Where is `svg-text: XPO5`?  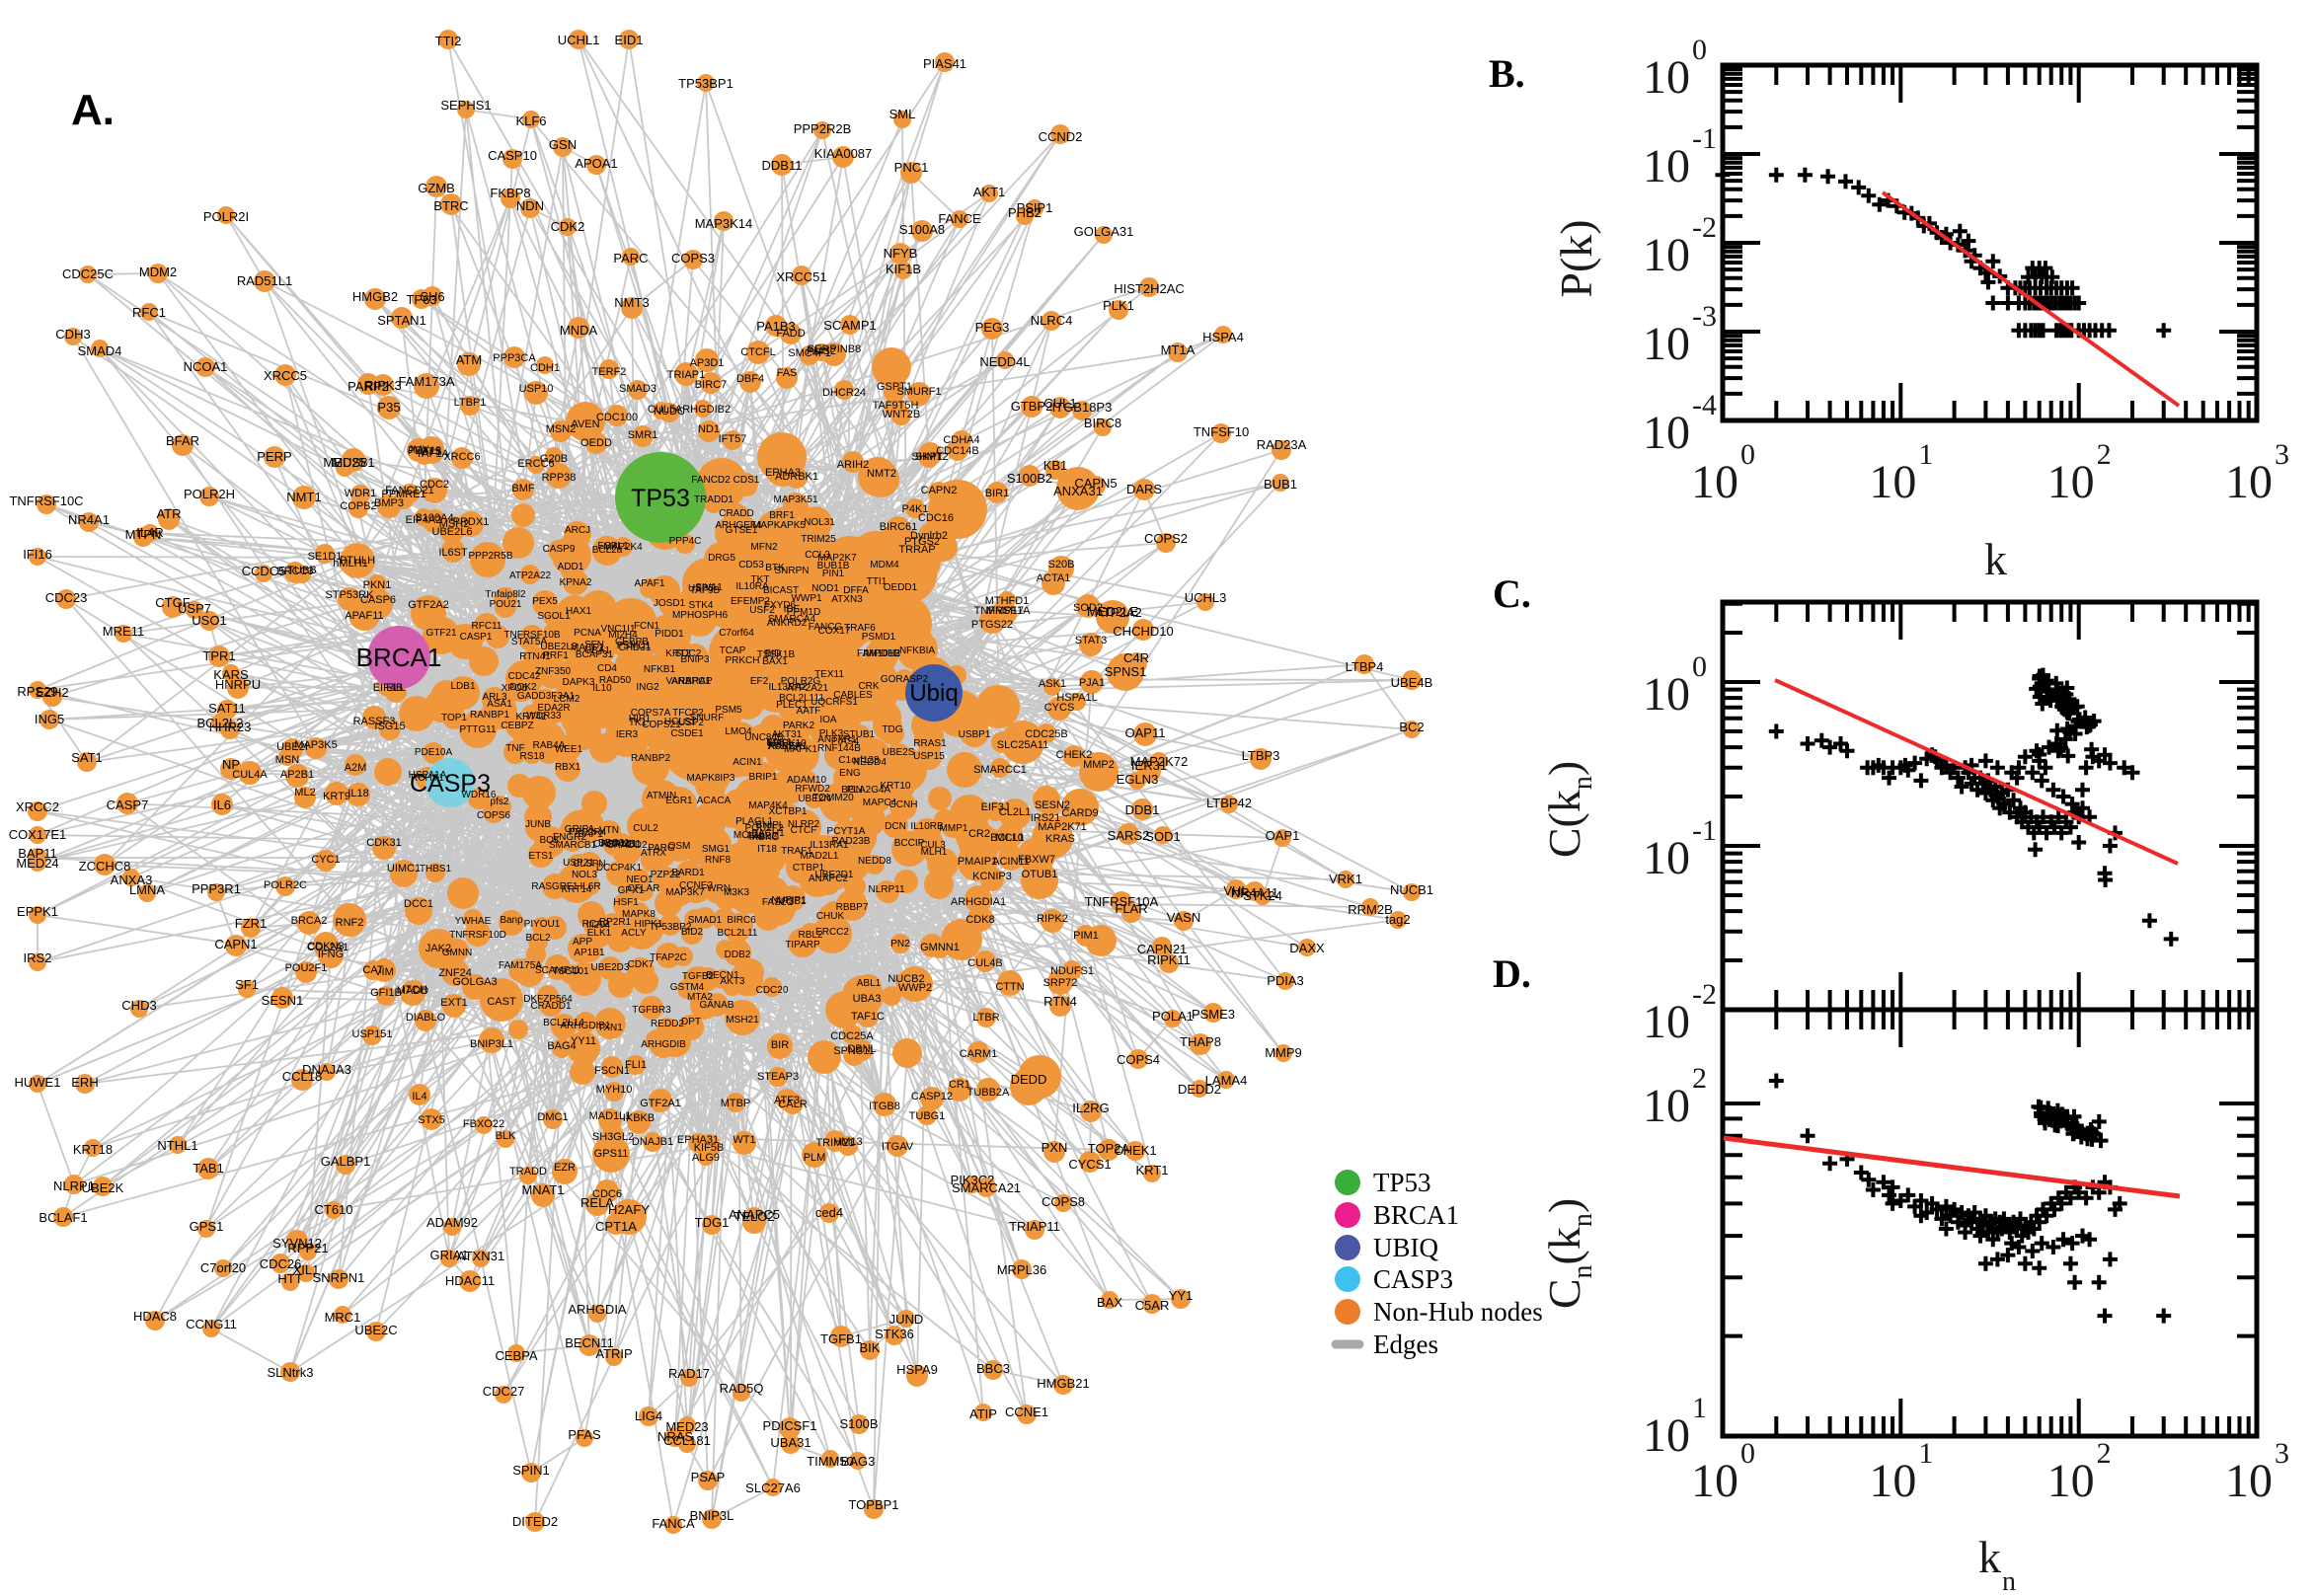
svg-text: XPO5 is located at coordinates (515, 688).